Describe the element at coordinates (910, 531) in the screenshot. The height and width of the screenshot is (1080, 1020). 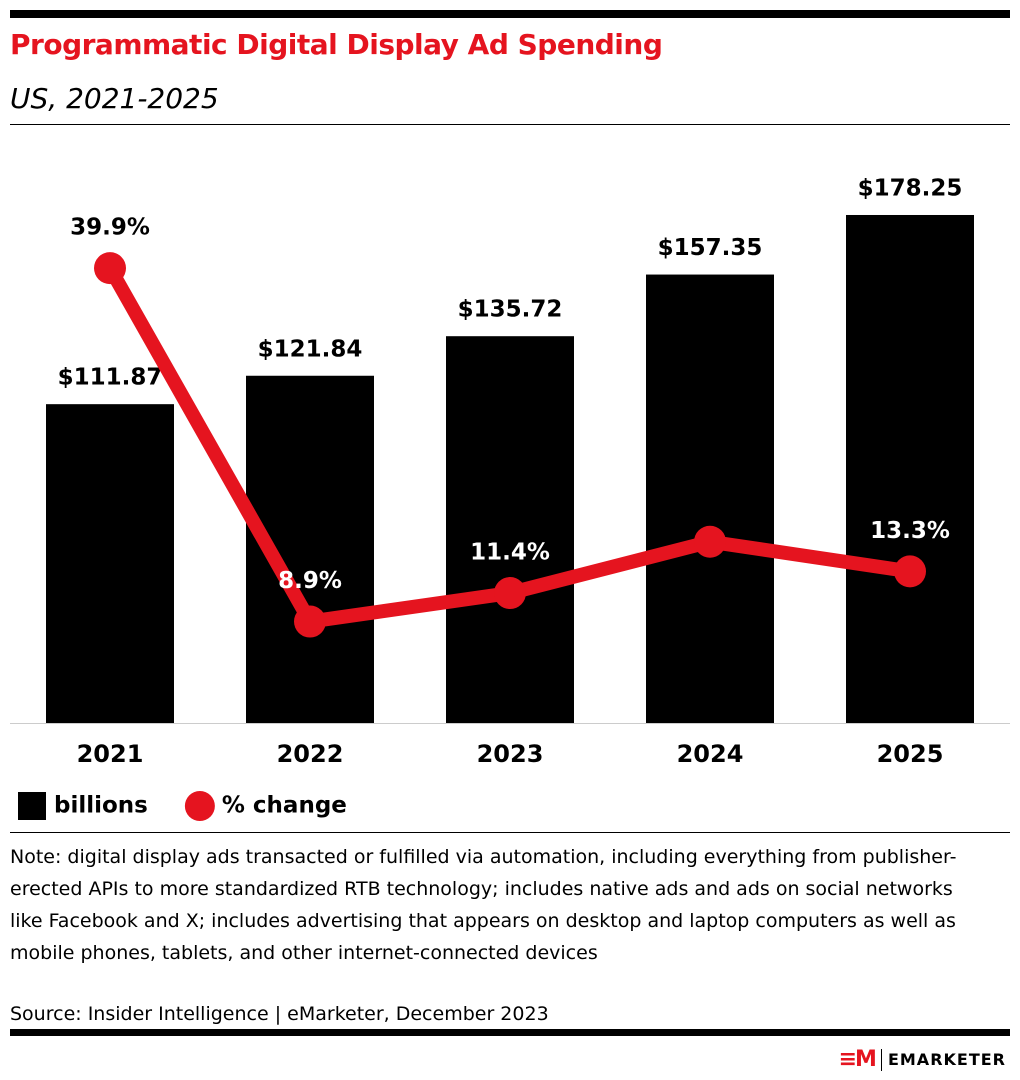
I see `line-value-label: 13.3%` at that location.